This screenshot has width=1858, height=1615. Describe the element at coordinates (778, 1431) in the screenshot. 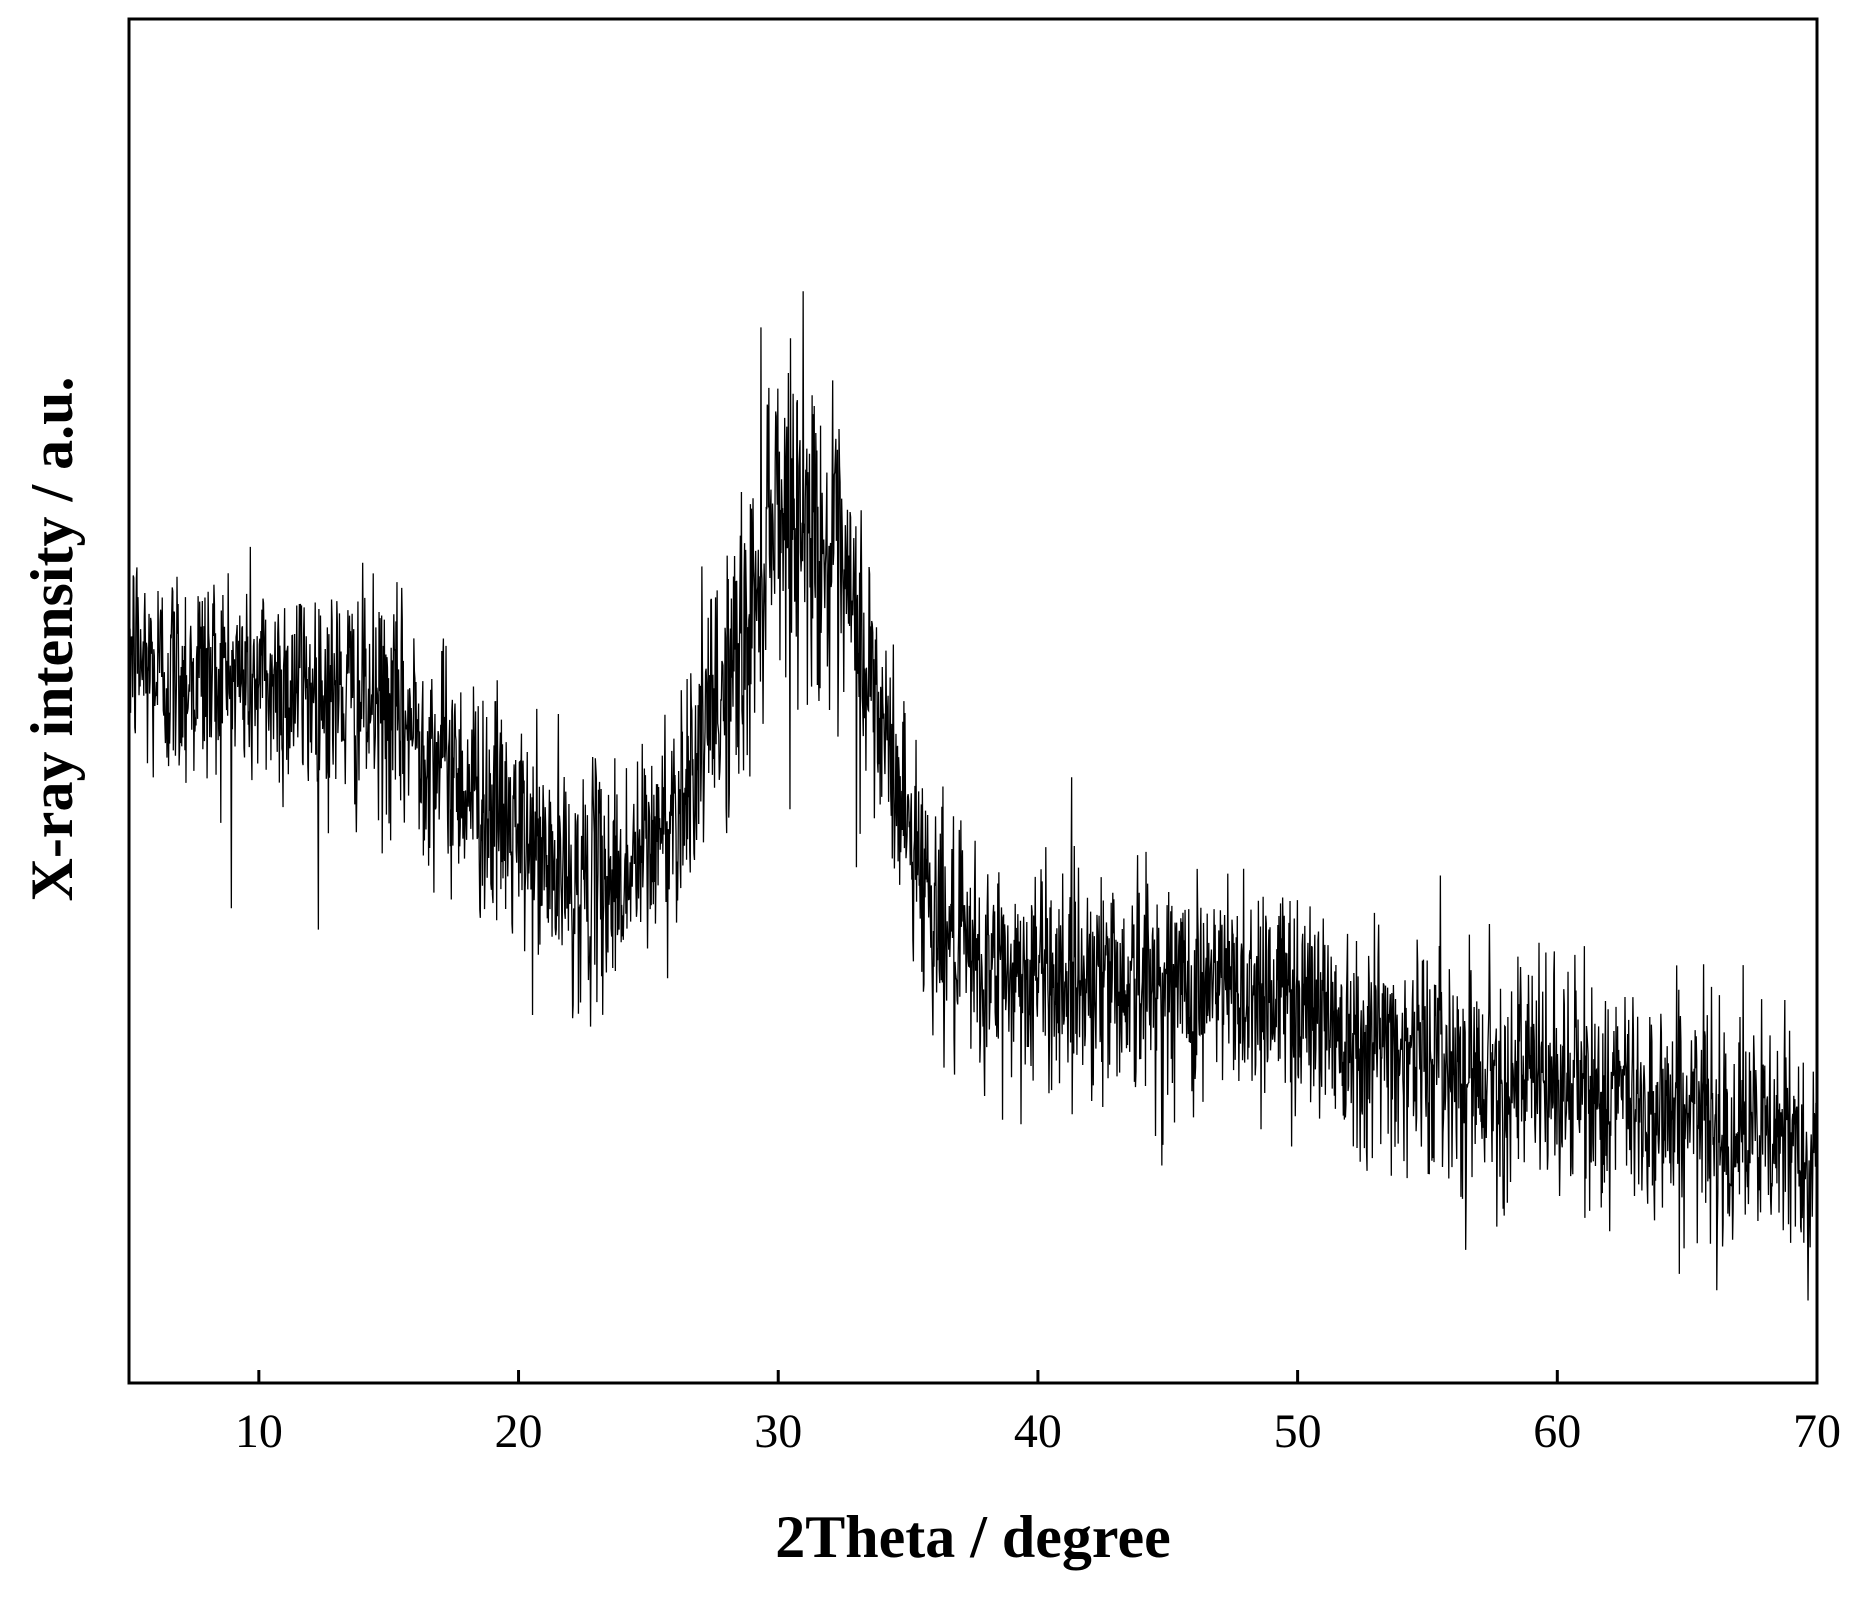

I see `x-tick-label: 30` at that location.